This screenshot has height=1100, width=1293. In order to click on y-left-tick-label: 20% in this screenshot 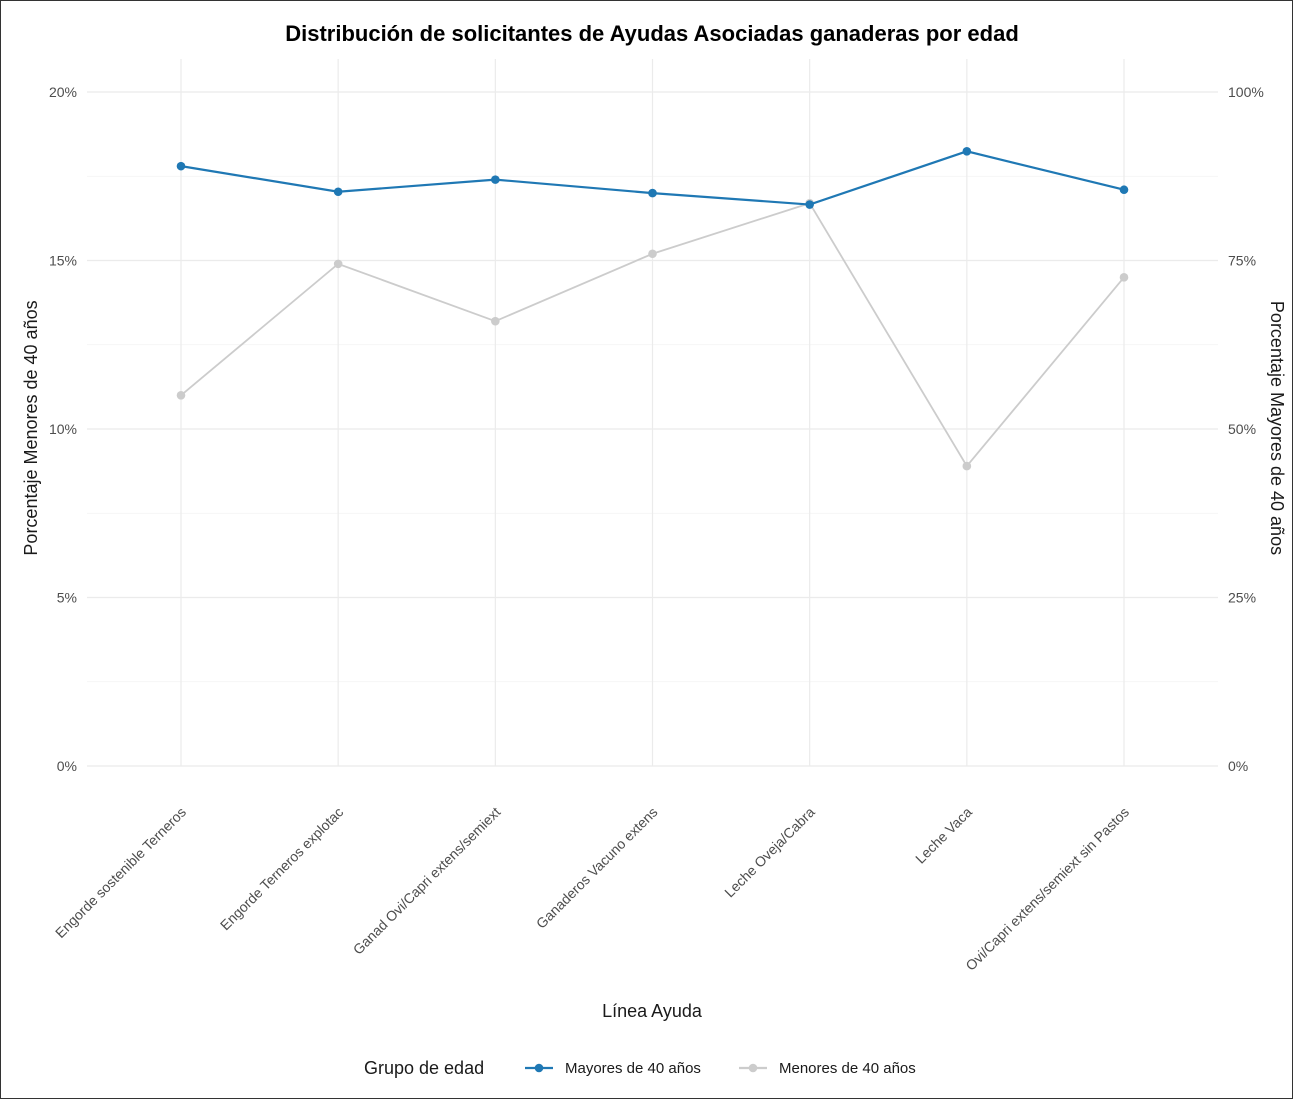, I will do `click(63, 92)`.